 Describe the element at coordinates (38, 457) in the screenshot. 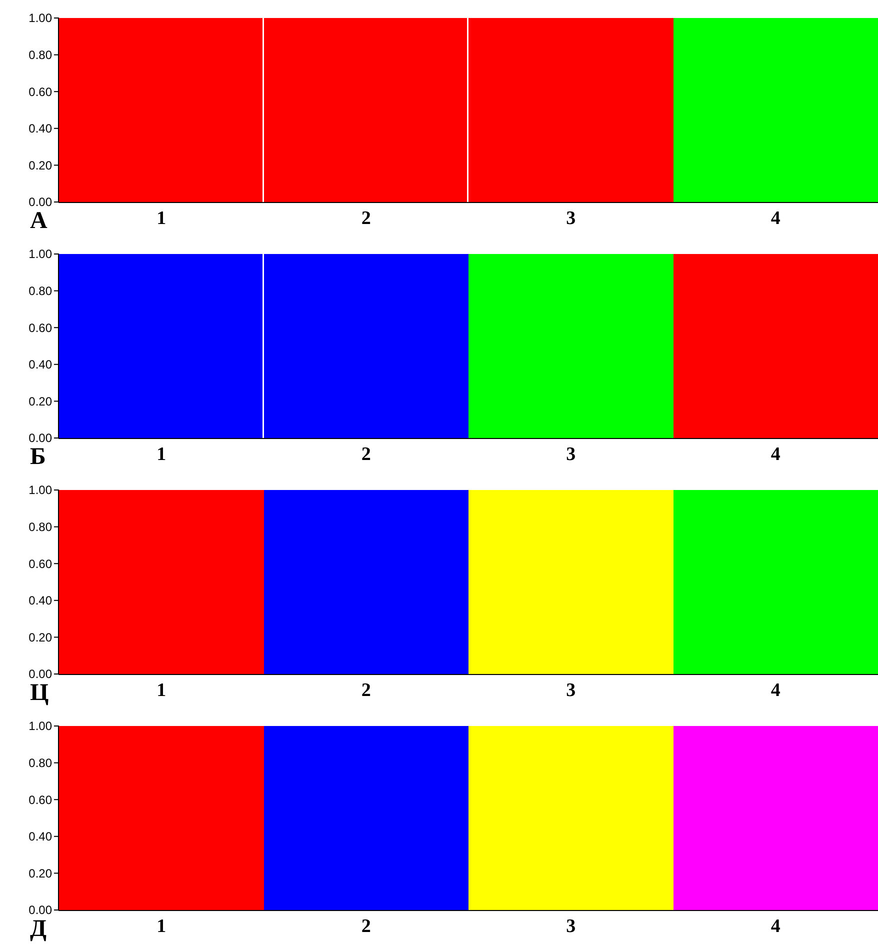

I see `text: Б` at that location.